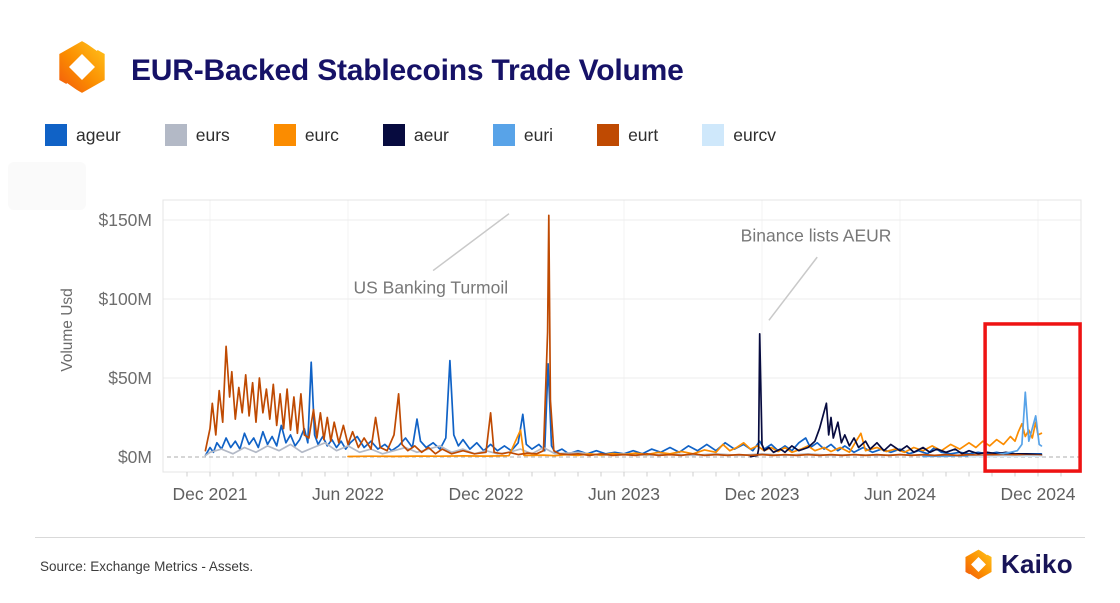 The width and height of the screenshot is (1120, 603). I want to click on kaiko-brand: Kaiko, so click(1018, 564).